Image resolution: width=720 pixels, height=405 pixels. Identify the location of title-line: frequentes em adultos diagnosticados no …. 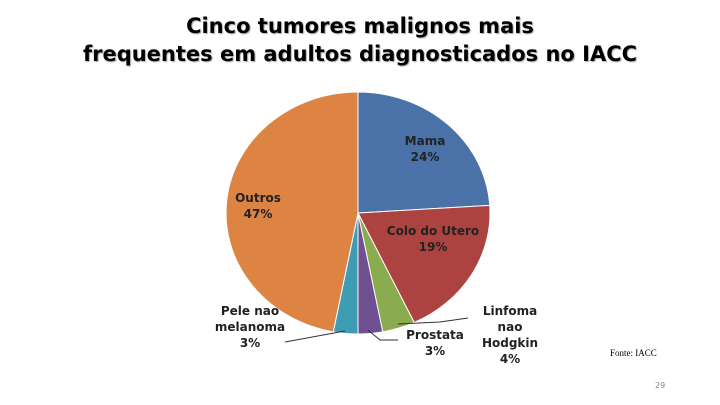
(360, 54).